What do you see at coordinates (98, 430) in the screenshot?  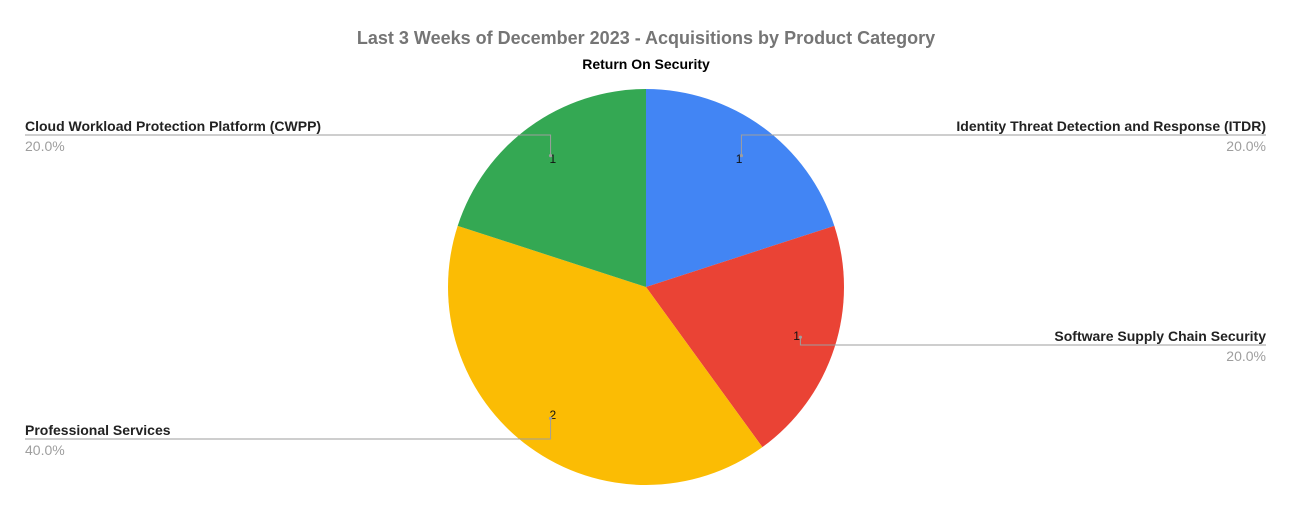 I see `slice-category-label: Professional Services` at bounding box center [98, 430].